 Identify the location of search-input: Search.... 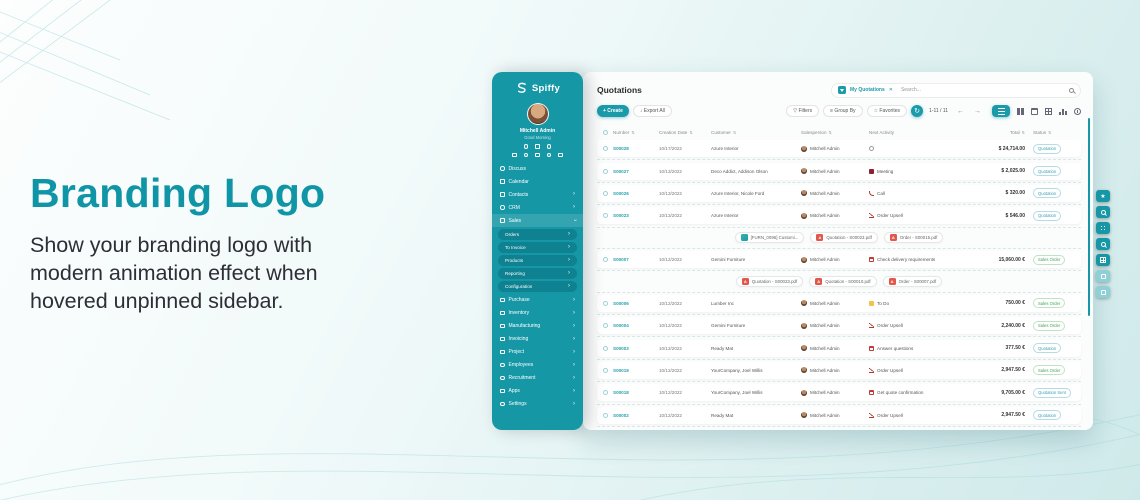
(910, 90).